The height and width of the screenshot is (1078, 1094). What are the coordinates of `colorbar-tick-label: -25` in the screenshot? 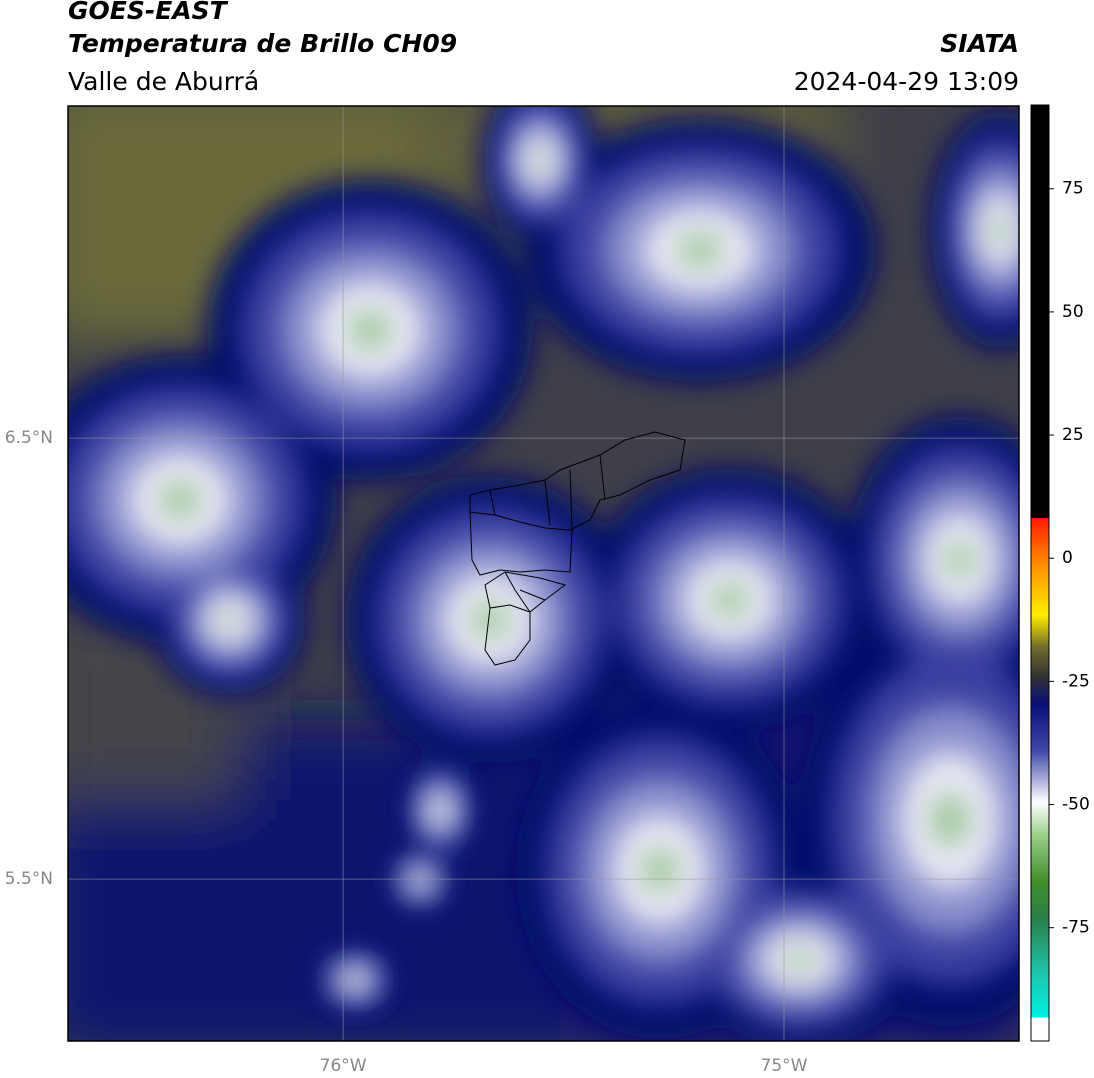 It's located at (1076, 681).